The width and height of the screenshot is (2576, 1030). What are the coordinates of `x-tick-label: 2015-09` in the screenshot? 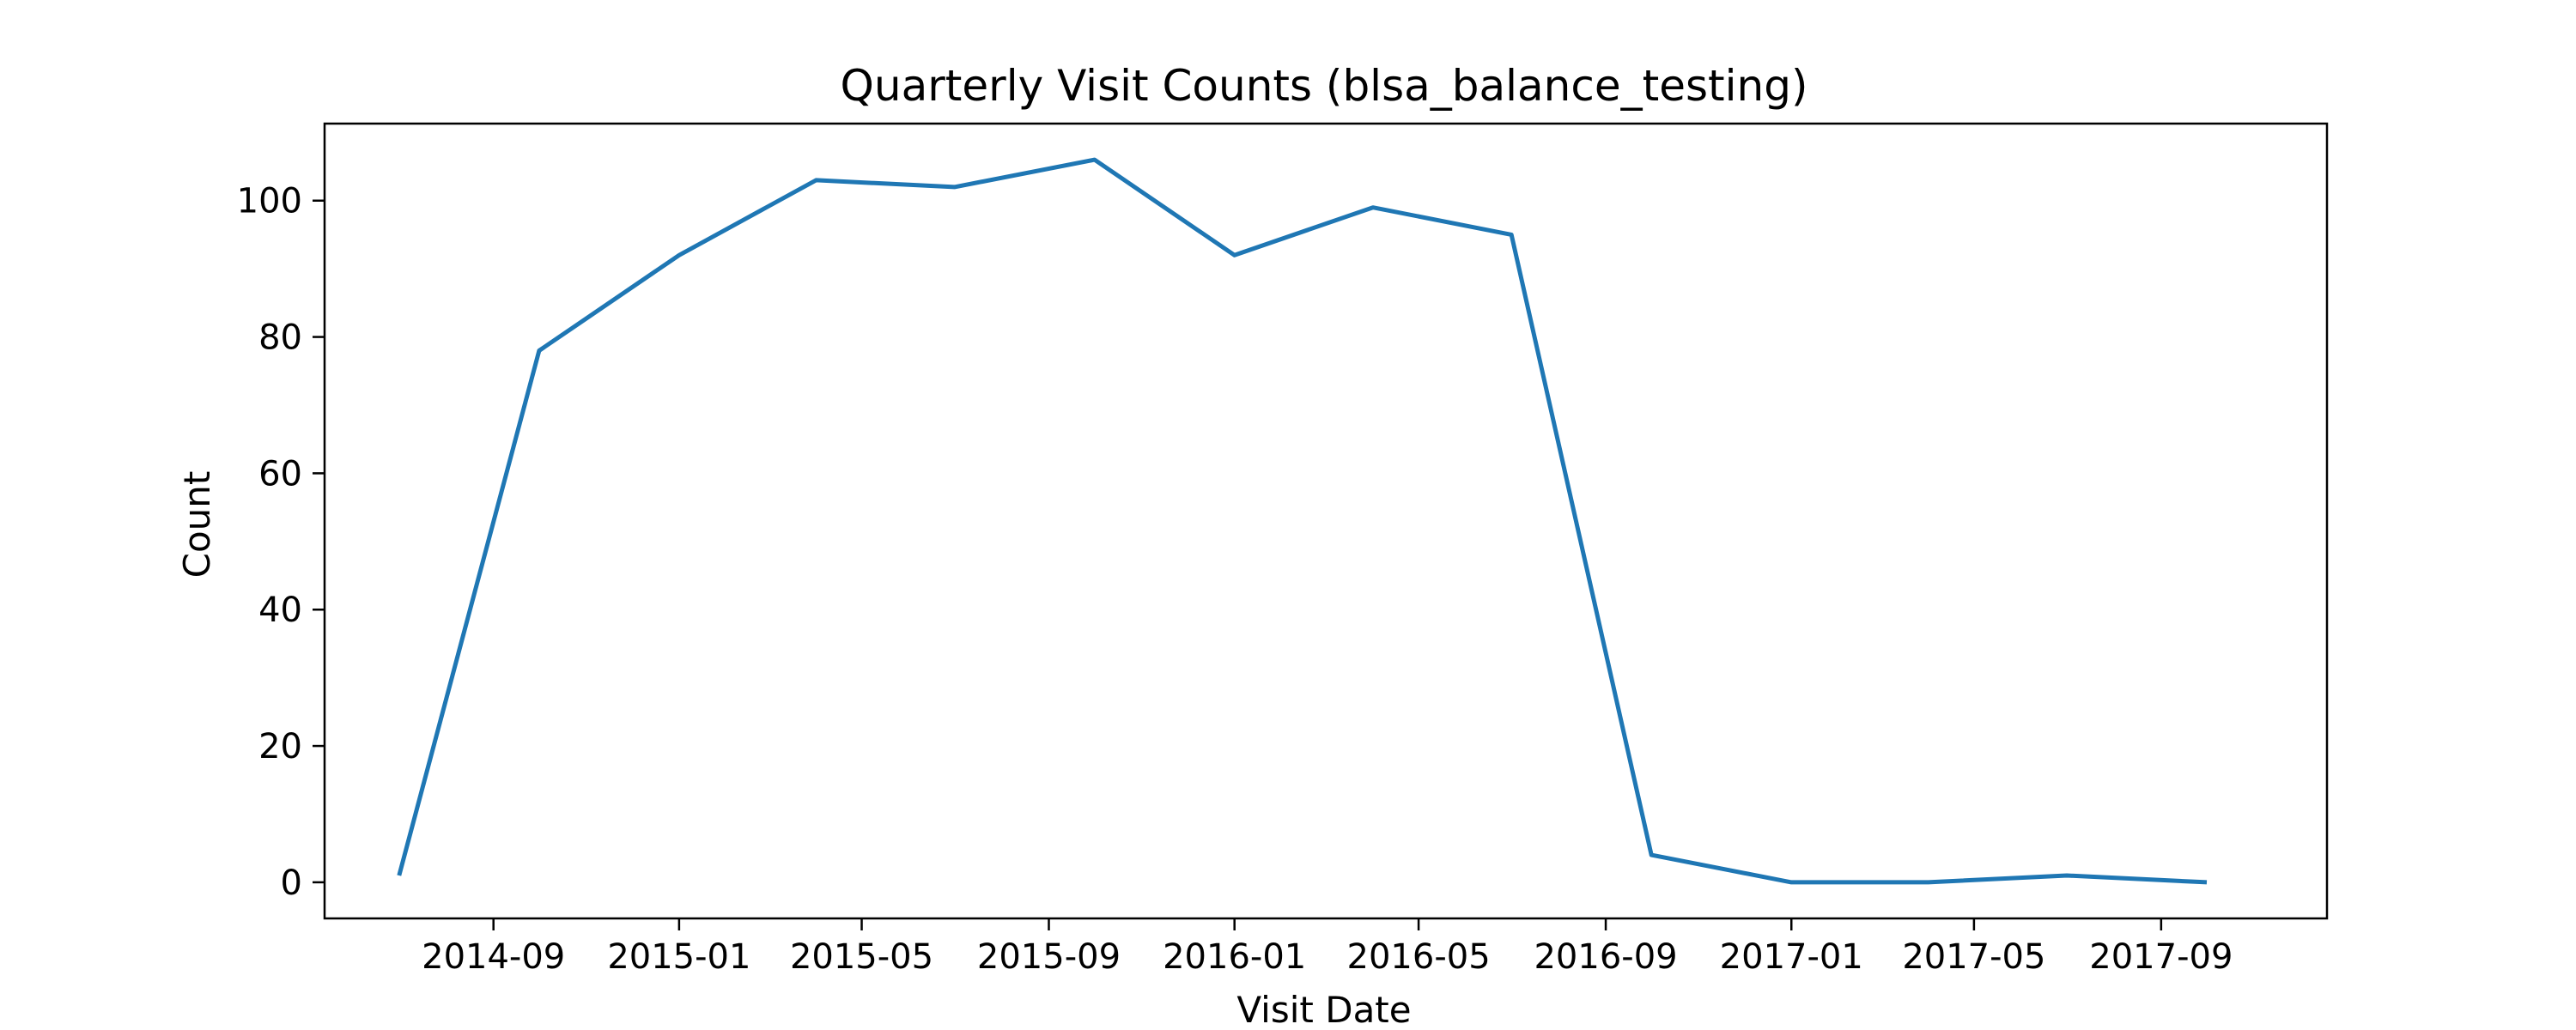 It's located at (1049, 957).